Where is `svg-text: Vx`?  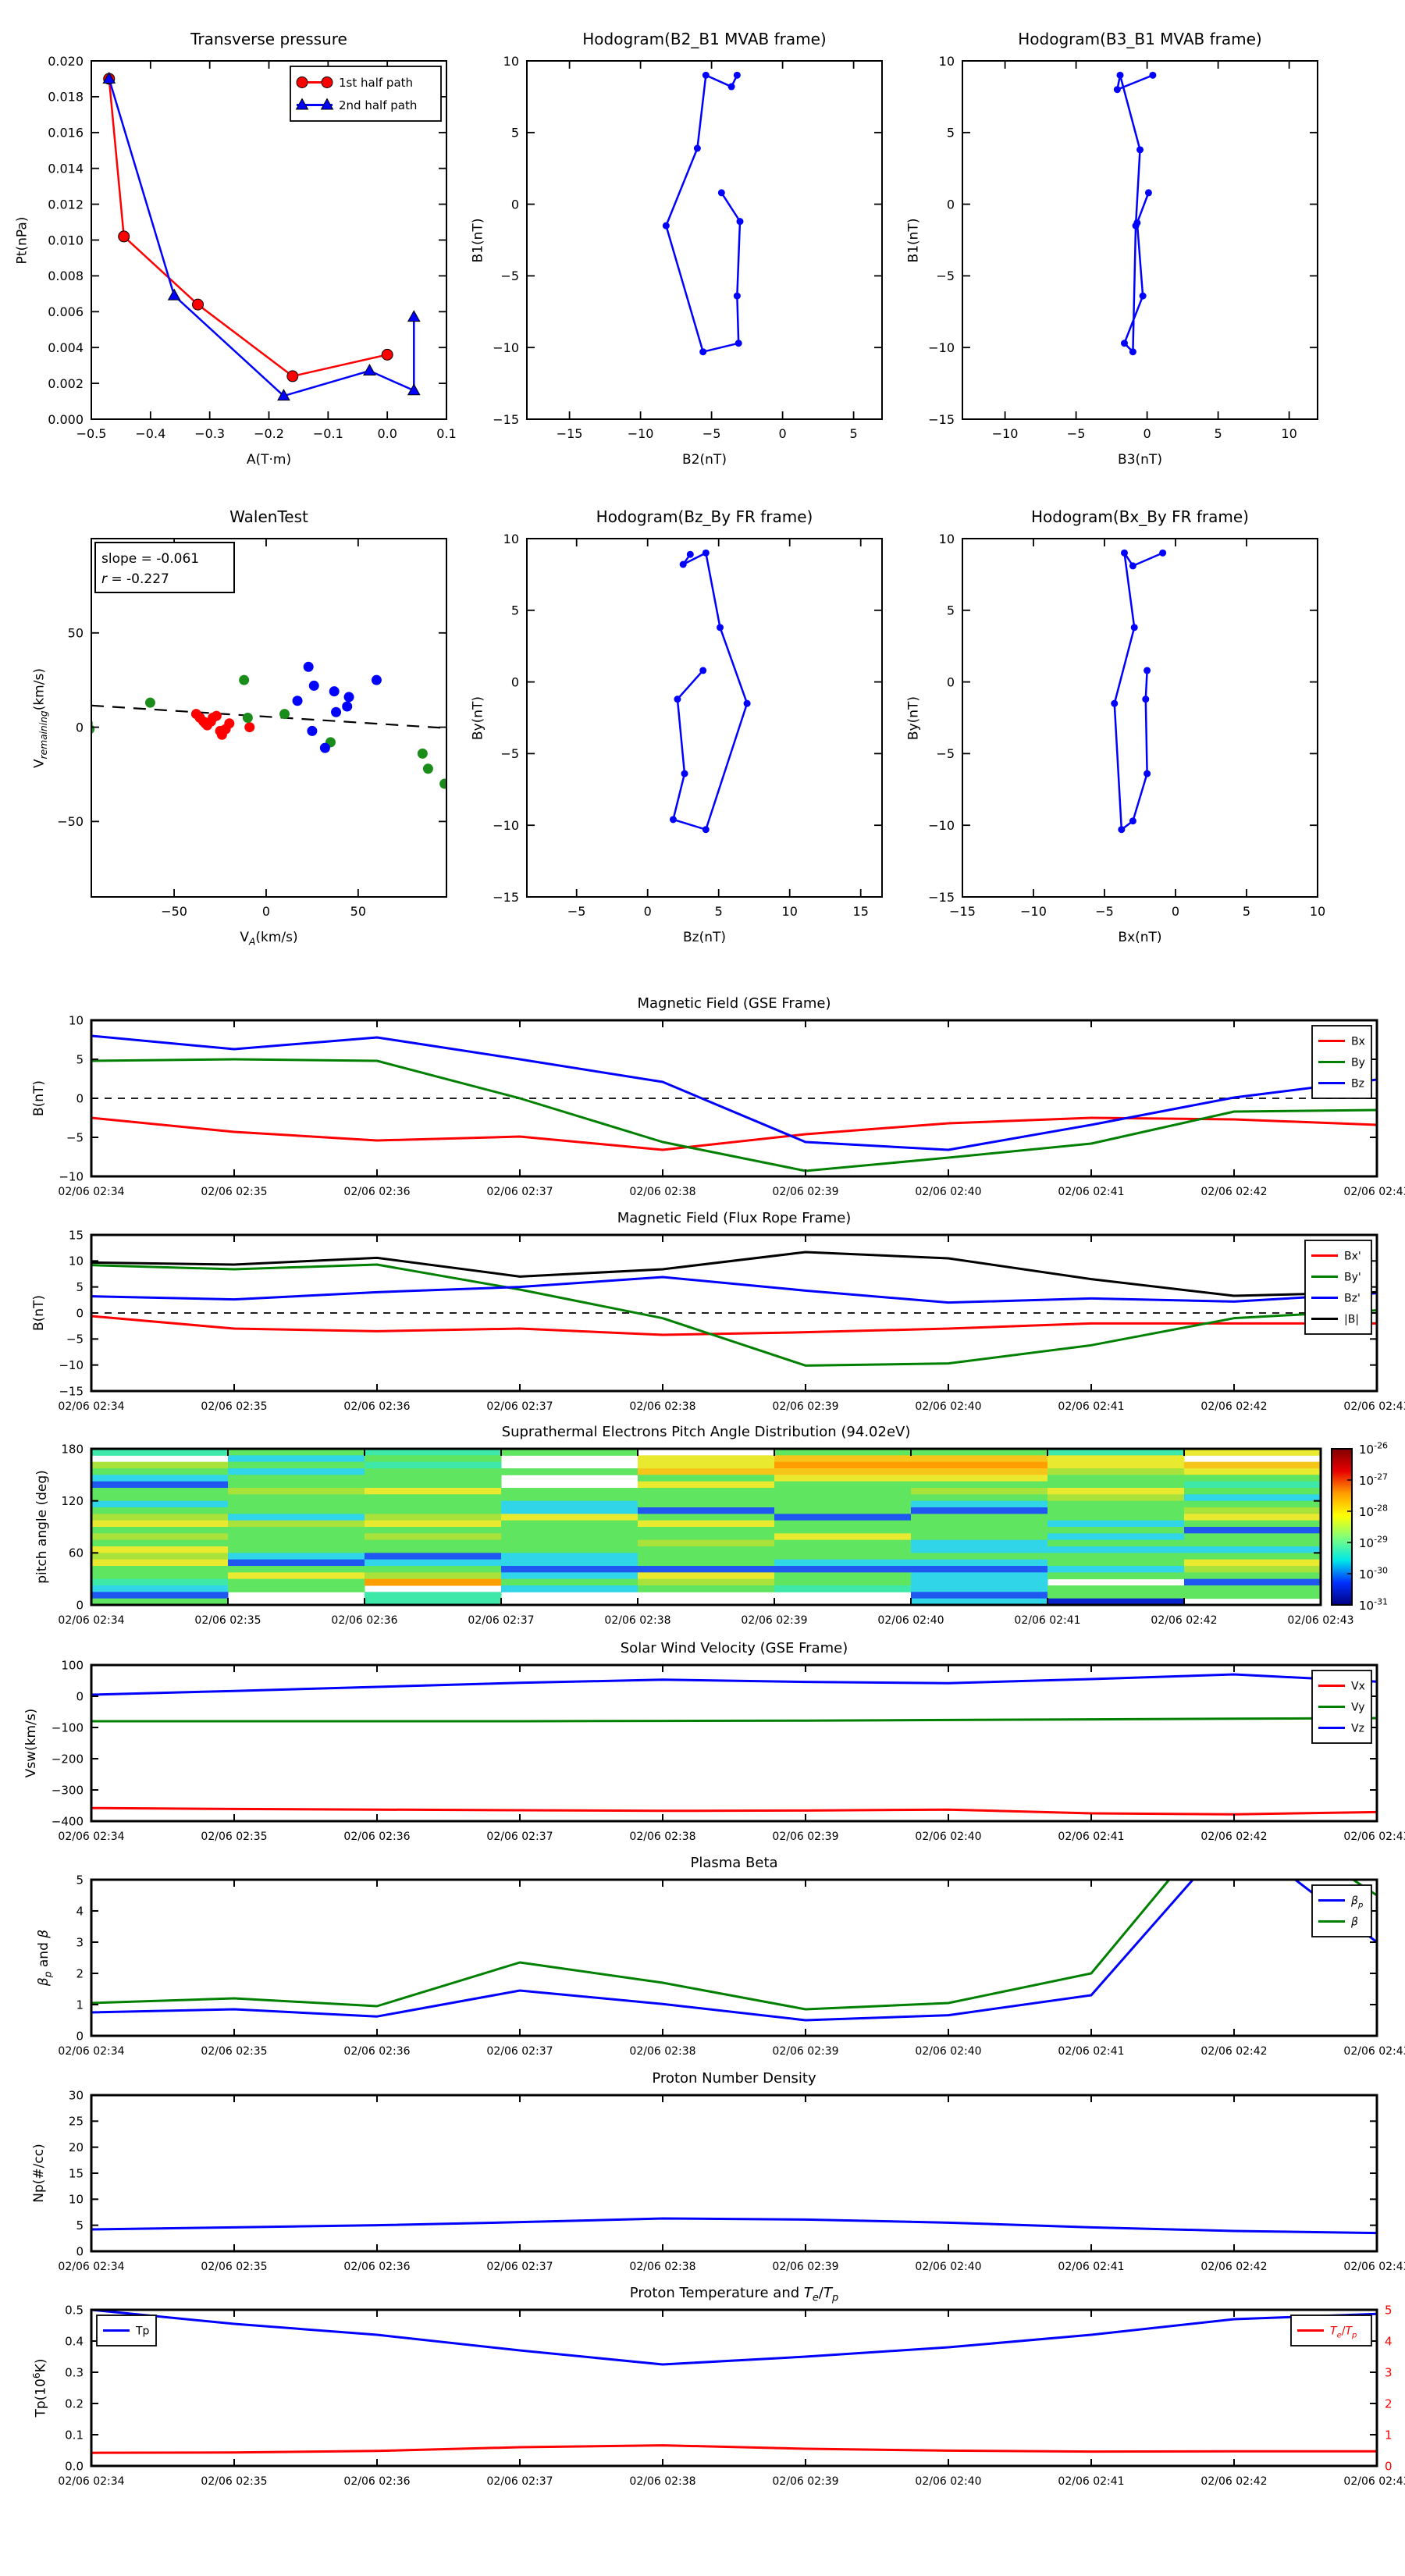 svg-text: Vx is located at coordinates (1358, 1687).